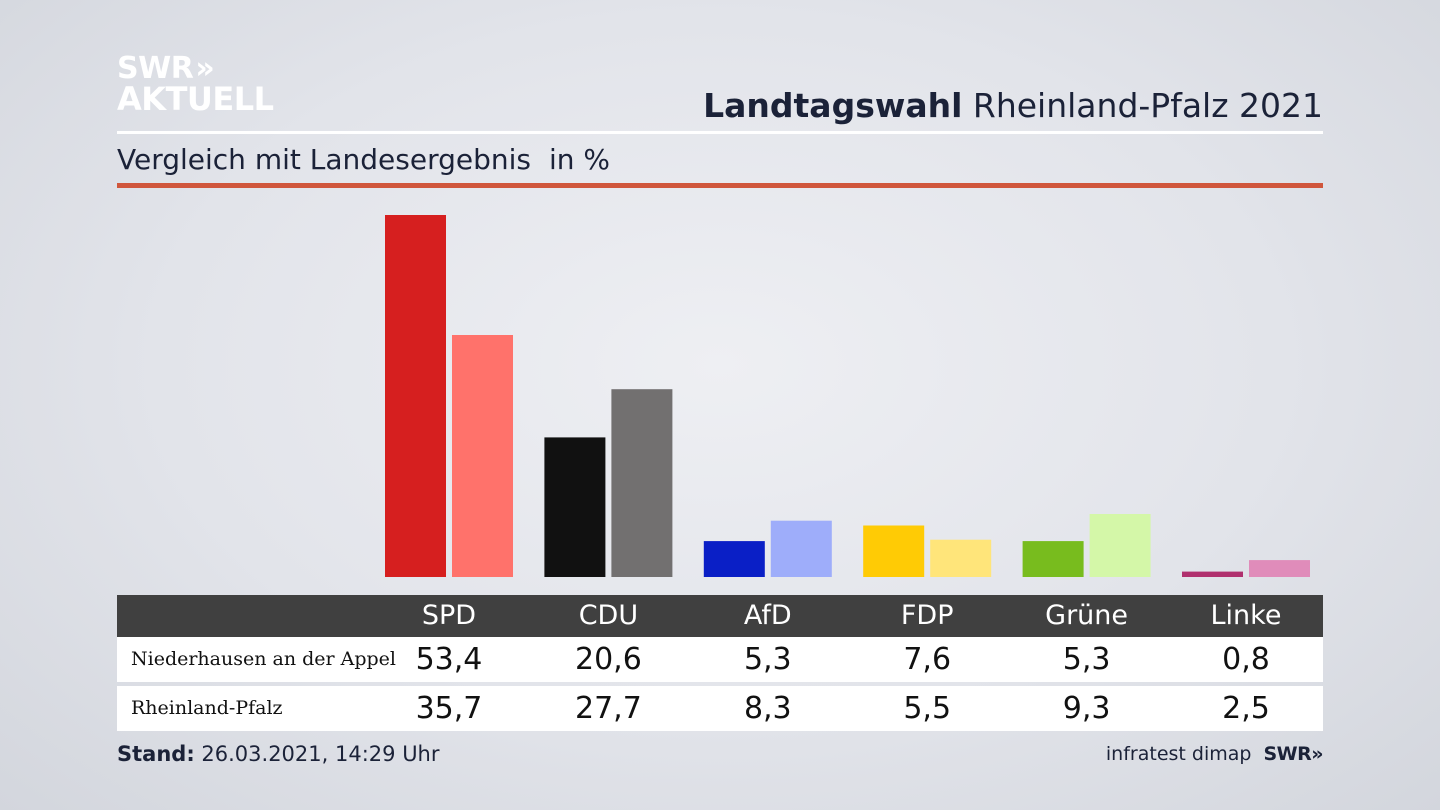 This screenshot has height=810, width=1440. Describe the element at coordinates (1246, 615) in the screenshot. I see `column-header-linke: Linke` at that location.